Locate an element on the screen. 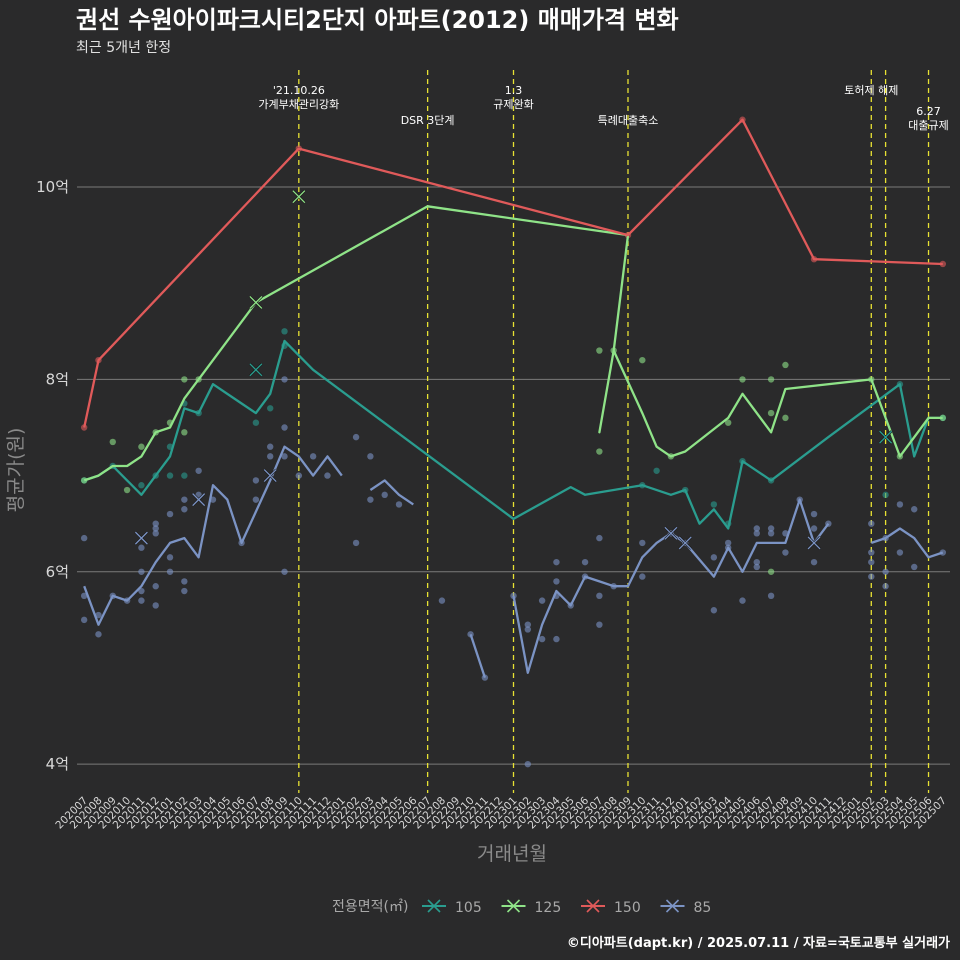 The width and height of the screenshot is (960, 960). legend-label: 125 is located at coordinates (548, 908).